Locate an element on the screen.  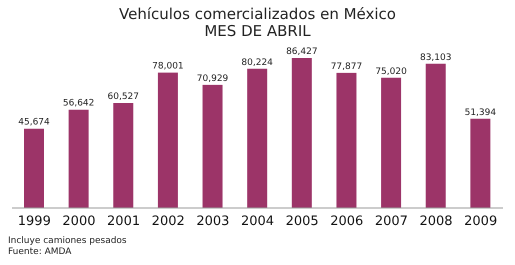
data-label: 70,929 is located at coordinates (212, 79).